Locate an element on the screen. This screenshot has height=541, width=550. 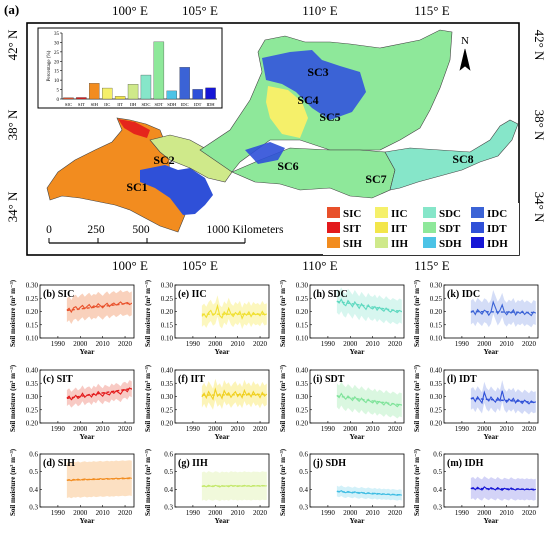
region-sc7 is located at coordinates (451, 155).